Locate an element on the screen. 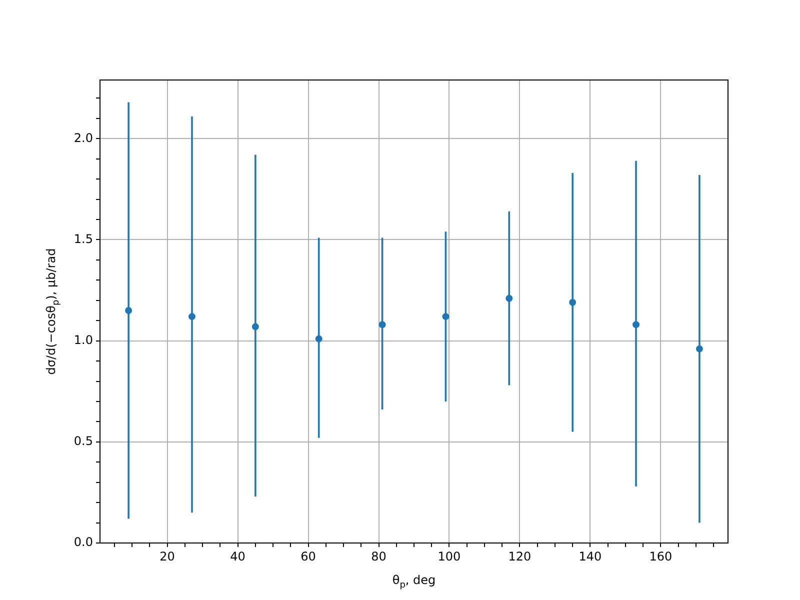 This screenshot has width=800, height=600. y-tick-label: 0.5 is located at coordinates (83, 441).